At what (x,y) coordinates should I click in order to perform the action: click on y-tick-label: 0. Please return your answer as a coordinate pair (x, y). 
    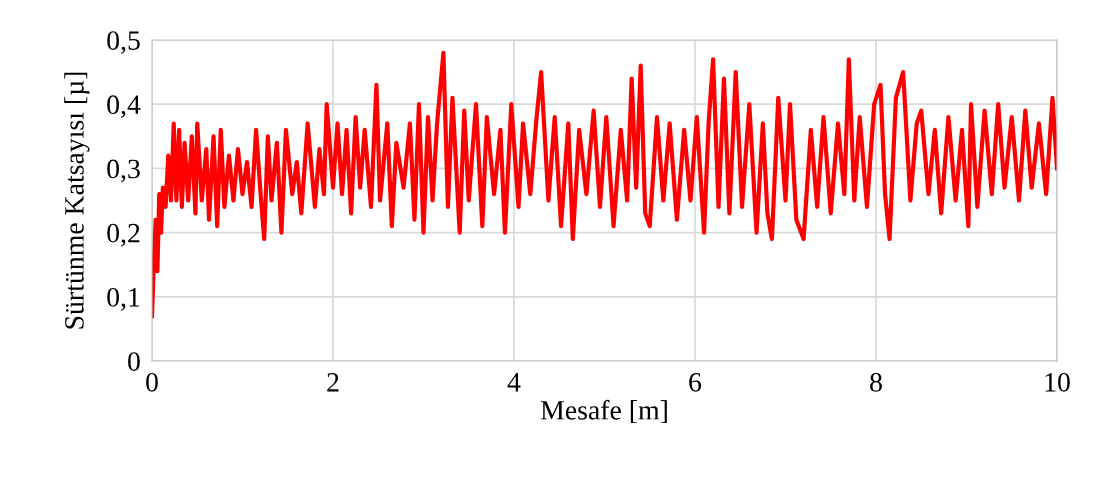
    Looking at the image, I should click on (134, 361).